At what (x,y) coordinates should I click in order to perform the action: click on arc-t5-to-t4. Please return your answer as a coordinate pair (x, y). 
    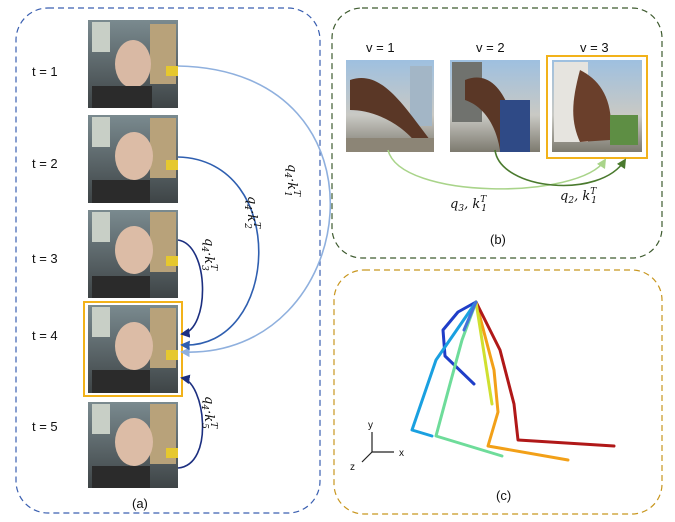
    Looking at the image, I should click on (190, 421).